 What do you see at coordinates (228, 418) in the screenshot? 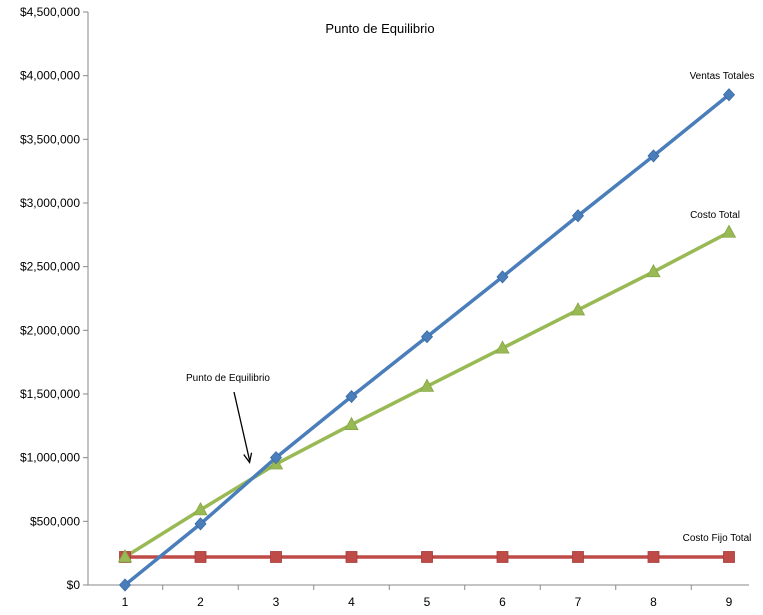
I see `break-even-annotation: Punto de Equilibrio` at bounding box center [228, 418].